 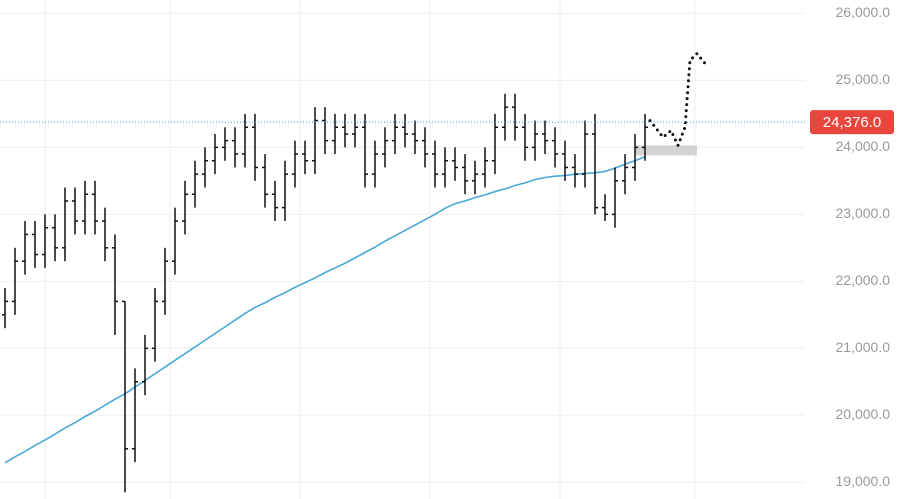 What do you see at coordinates (679, 100) in the screenshot?
I see `projection` at bounding box center [679, 100].